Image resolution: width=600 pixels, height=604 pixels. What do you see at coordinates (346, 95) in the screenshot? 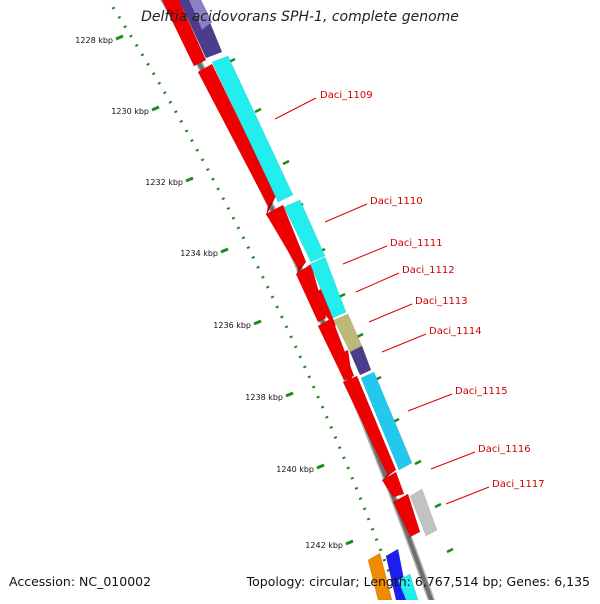
I see `gene-label: Daci_1109` at bounding box center [346, 95].